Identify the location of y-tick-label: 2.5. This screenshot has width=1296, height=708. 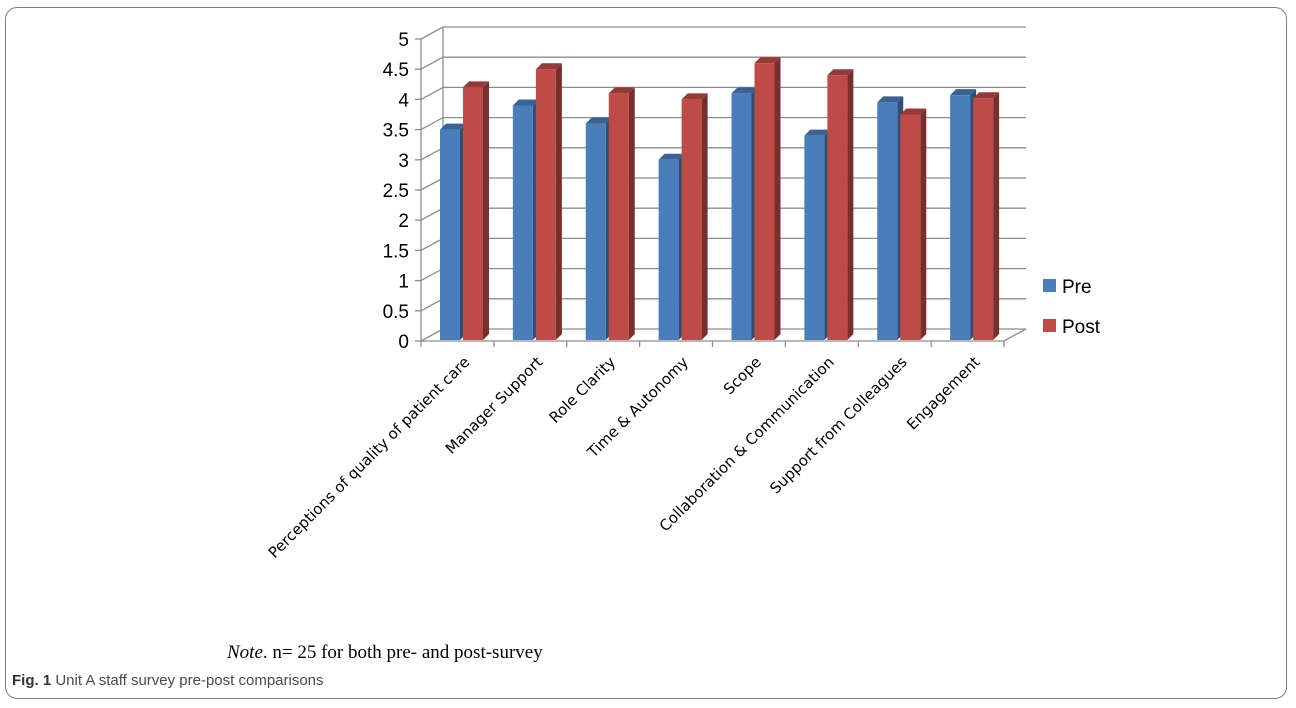
(396, 191).